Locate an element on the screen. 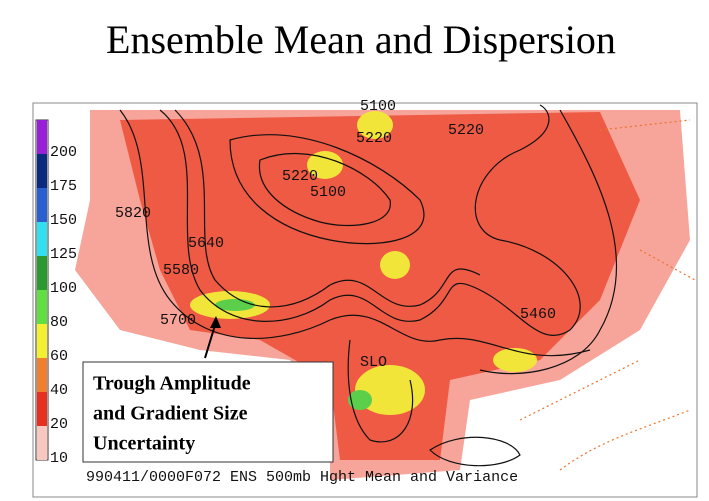 Image resolution: width=709 pixels, height=501 pixels. colorbar: 200 175 150 125 100 80 60 40 20 10 is located at coordinates (57, 293).